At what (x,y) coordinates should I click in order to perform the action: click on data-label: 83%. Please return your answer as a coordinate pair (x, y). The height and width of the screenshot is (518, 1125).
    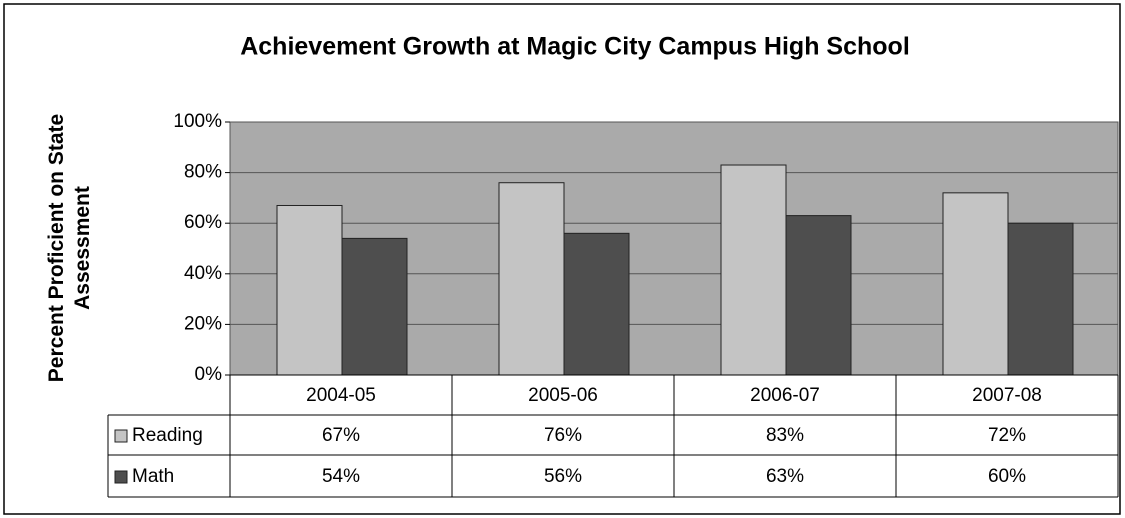
    Looking at the image, I should click on (785, 435).